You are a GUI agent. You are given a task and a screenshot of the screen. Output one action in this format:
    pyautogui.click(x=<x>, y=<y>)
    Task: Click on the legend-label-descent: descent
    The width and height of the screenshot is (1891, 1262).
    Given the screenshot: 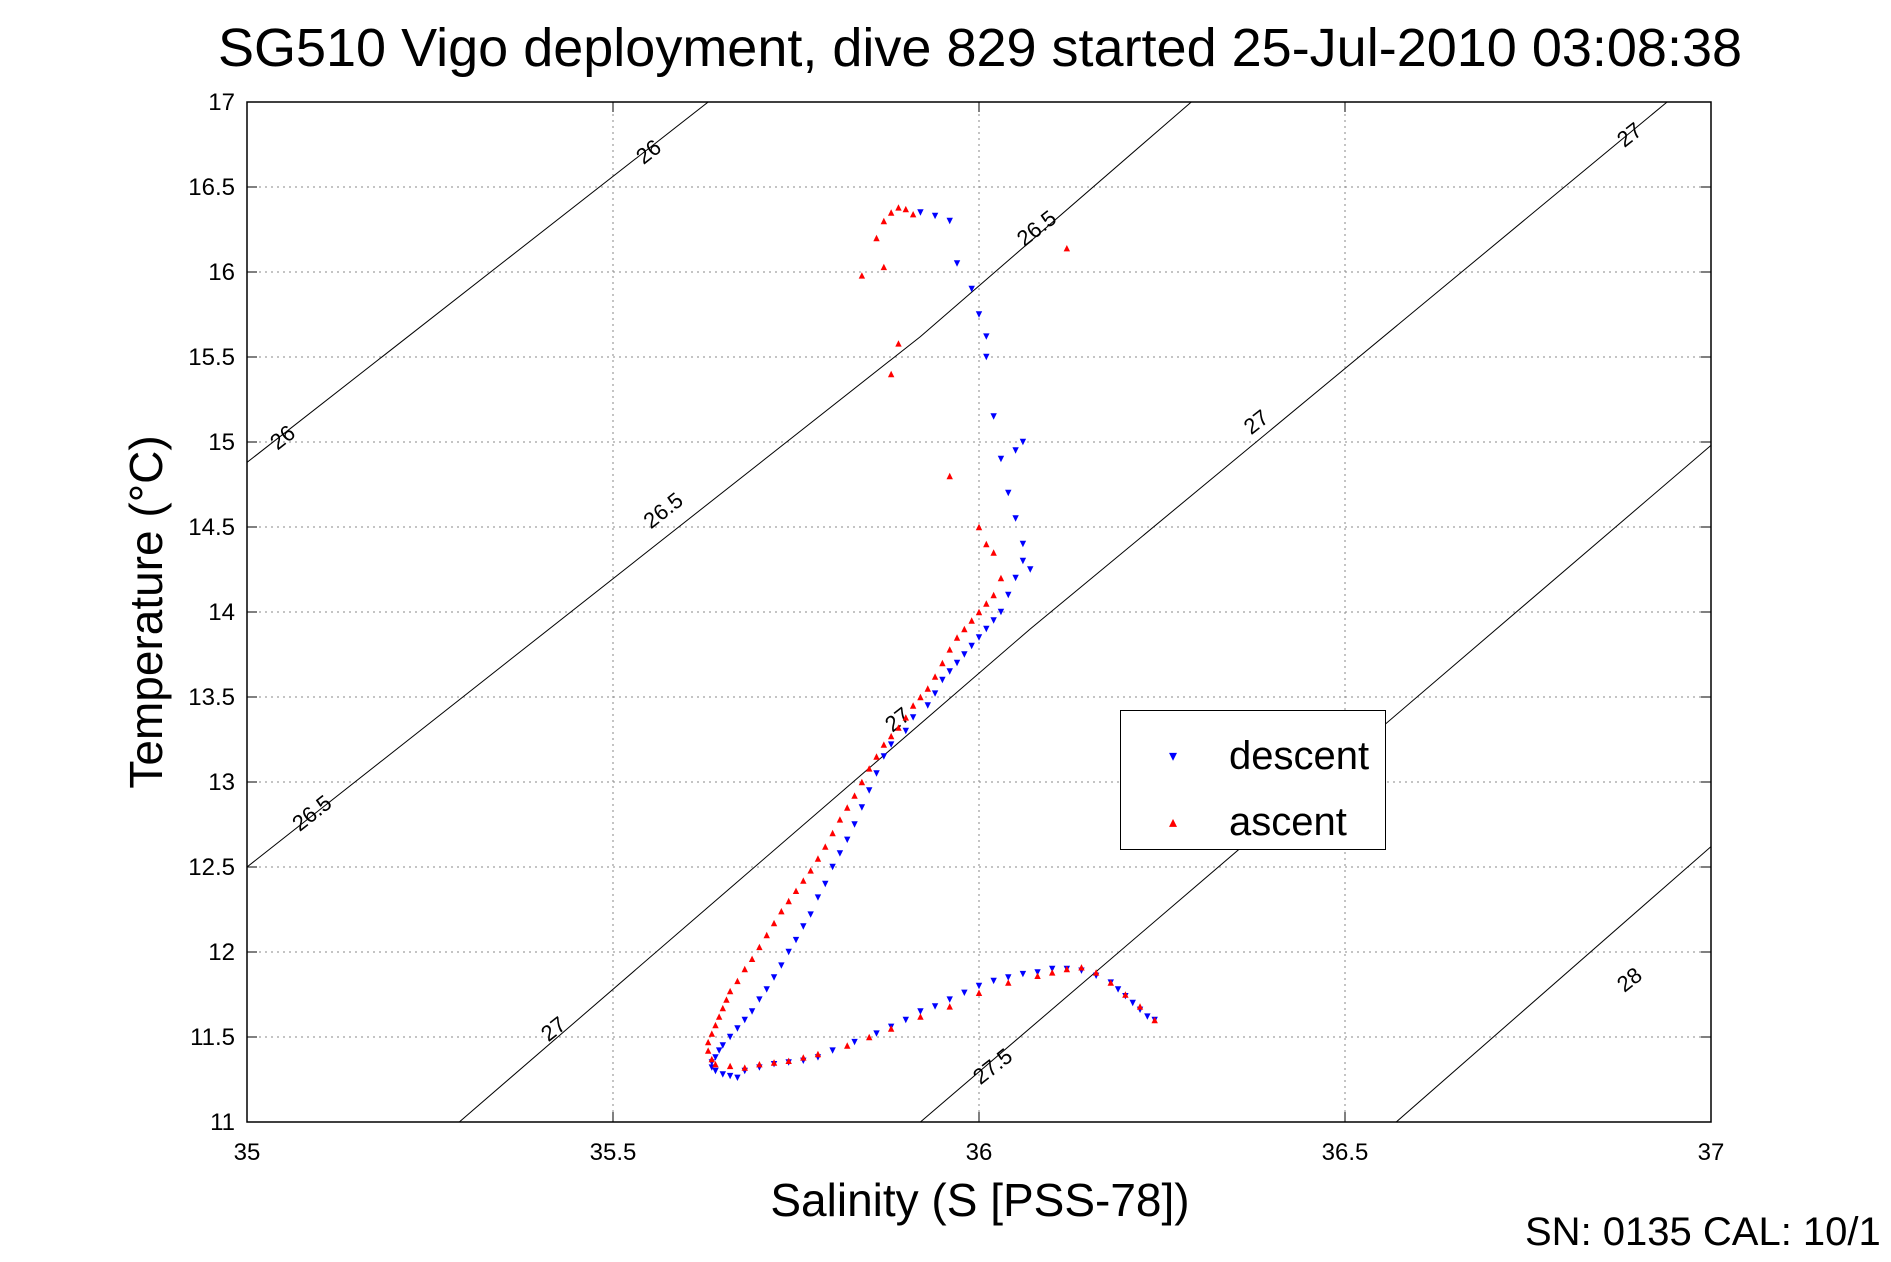 What is the action you would take?
    pyautogui.click(x=1299, y=756)
    